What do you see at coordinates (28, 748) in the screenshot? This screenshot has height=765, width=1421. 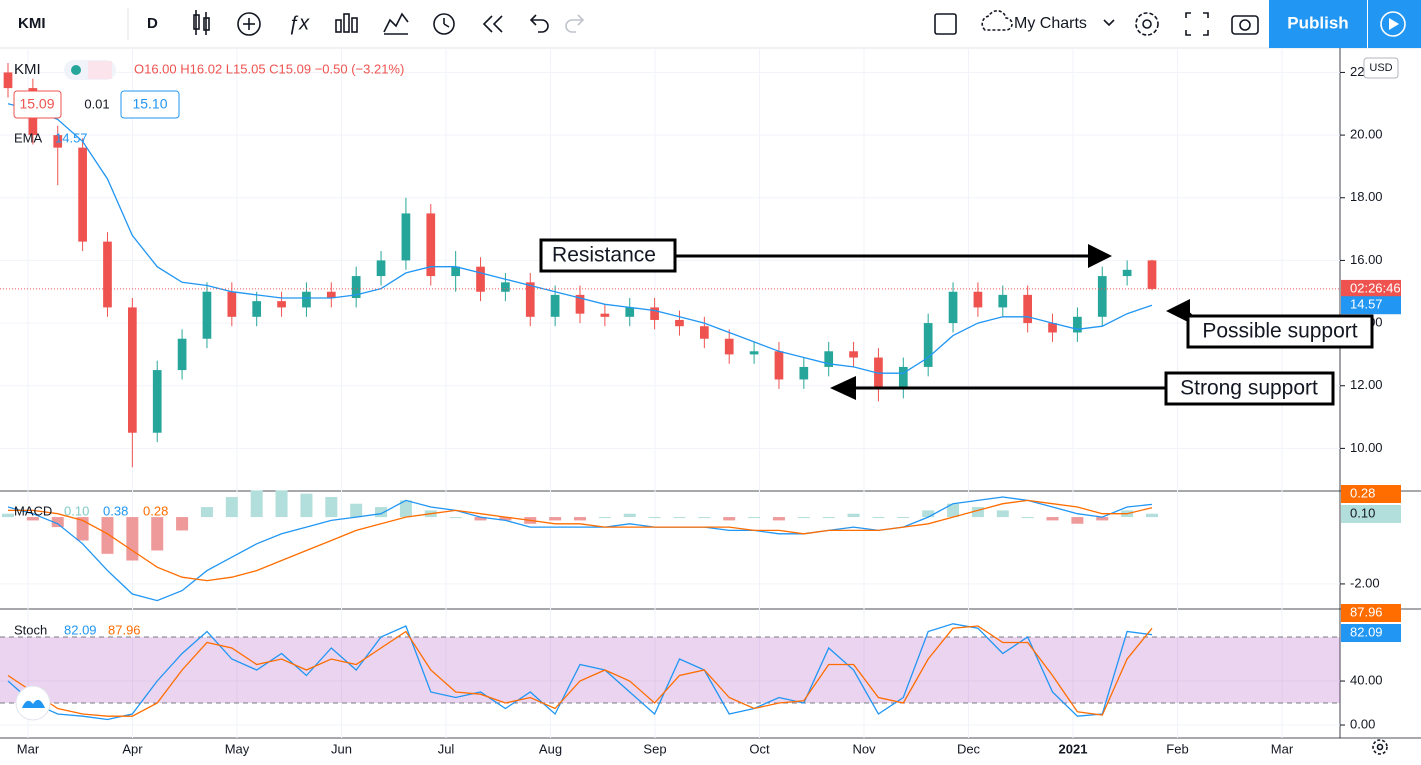 I see `x-tick-label: Mar` at bounding box center [28, 748].